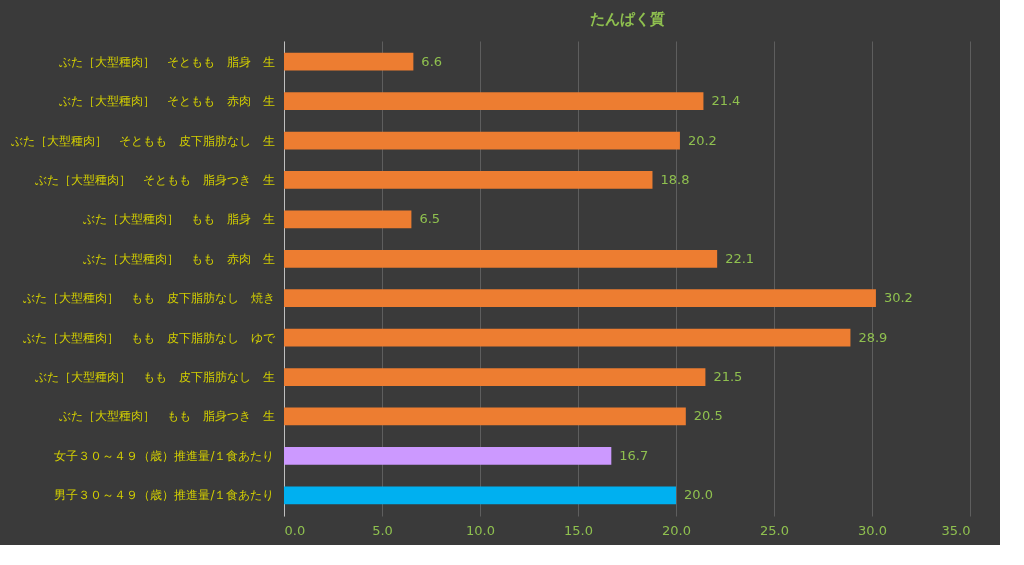  I want to click on y-tick-label: ぶた［大型種肉］ もも 脂身 生, so click(178, 219).